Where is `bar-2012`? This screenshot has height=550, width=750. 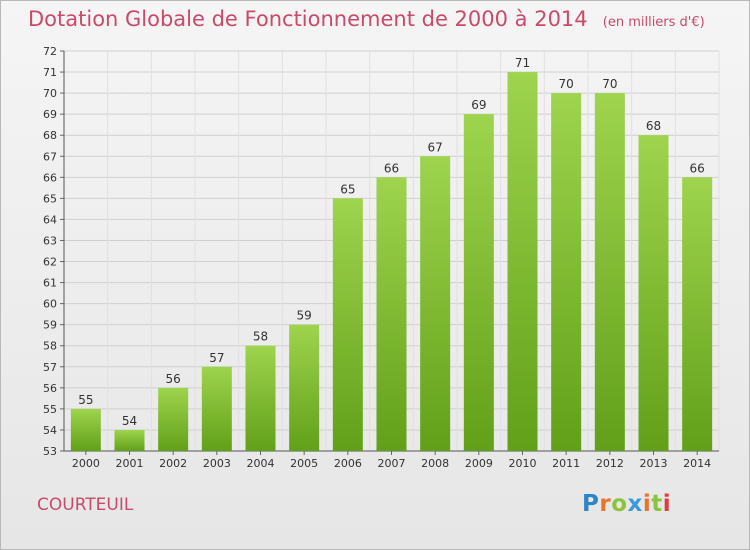
bar-2012 is located at coordinates (609, 272).